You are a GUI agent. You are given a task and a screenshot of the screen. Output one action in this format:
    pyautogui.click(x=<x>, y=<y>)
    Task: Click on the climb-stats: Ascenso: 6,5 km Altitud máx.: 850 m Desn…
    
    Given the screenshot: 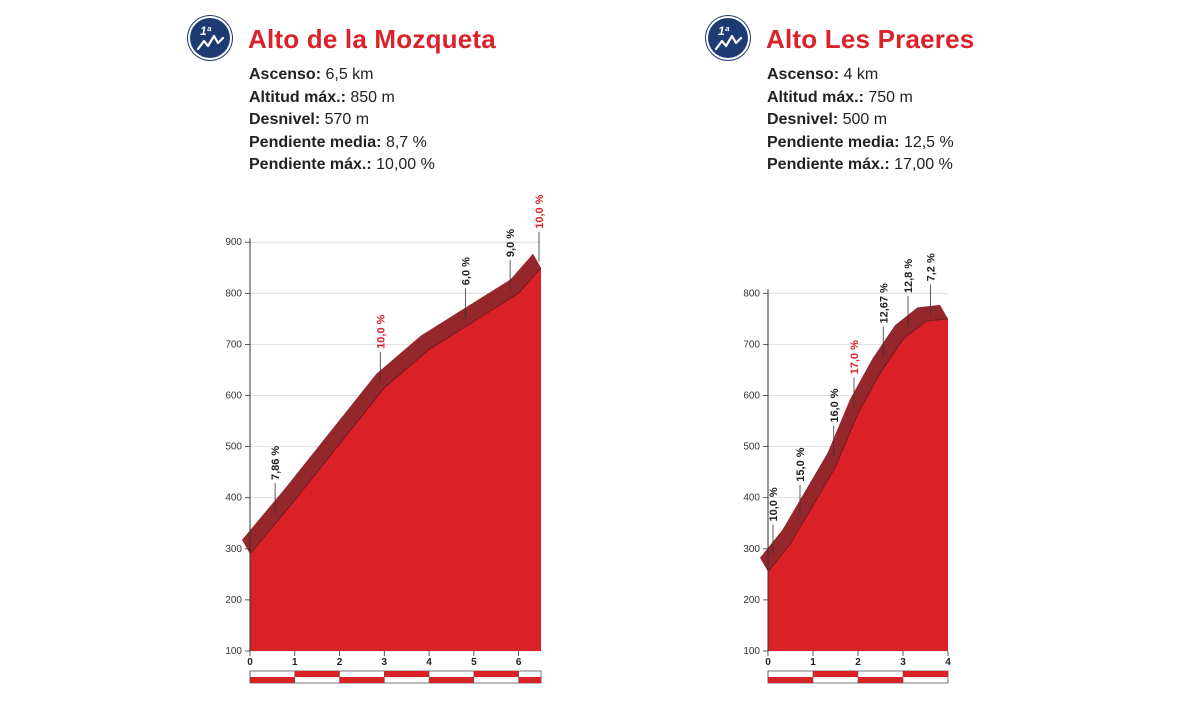 What is the action you would take?
    pyautogui.click(x=342, y=120)
    